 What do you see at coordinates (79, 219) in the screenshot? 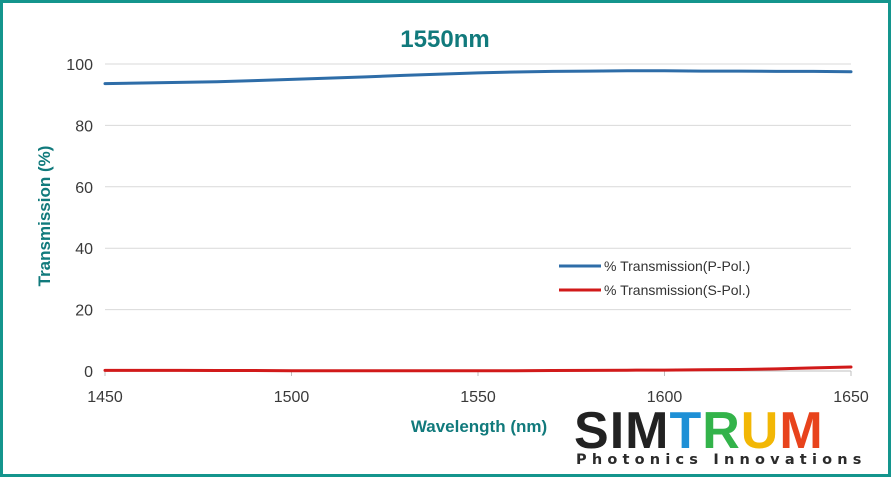
I see `y-tick-labels: 0 20 40 60 80 100` at bounding box center [79, 219].